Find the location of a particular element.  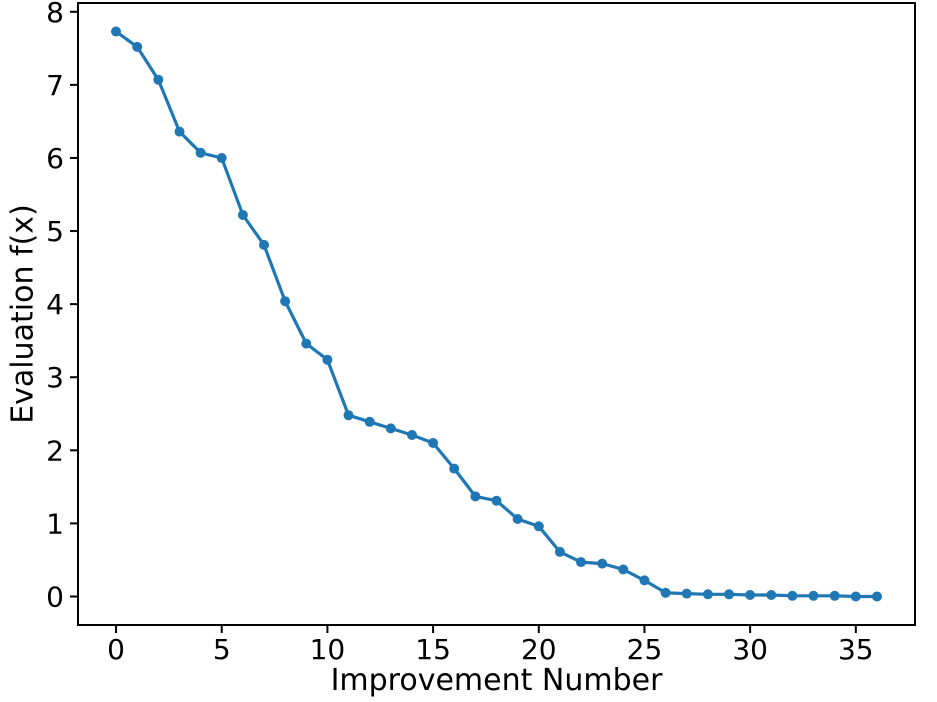

y-axis-label: Evaluation f(x) is located at coordinates (23, 314).